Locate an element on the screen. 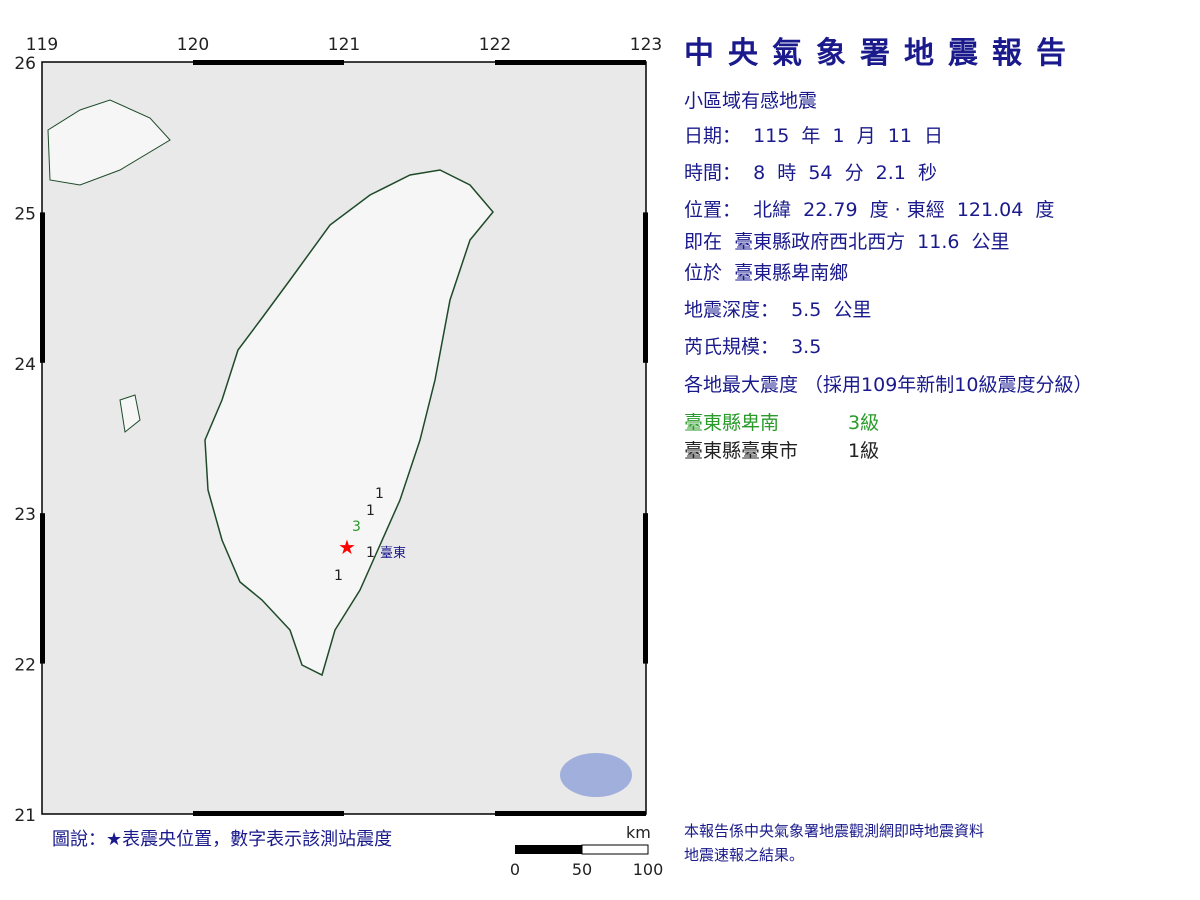 This screenshot has height=900, width=1200. report-time: 時間： 8 時 54 分 2.1 秒 is located at coordinates (810, 173).